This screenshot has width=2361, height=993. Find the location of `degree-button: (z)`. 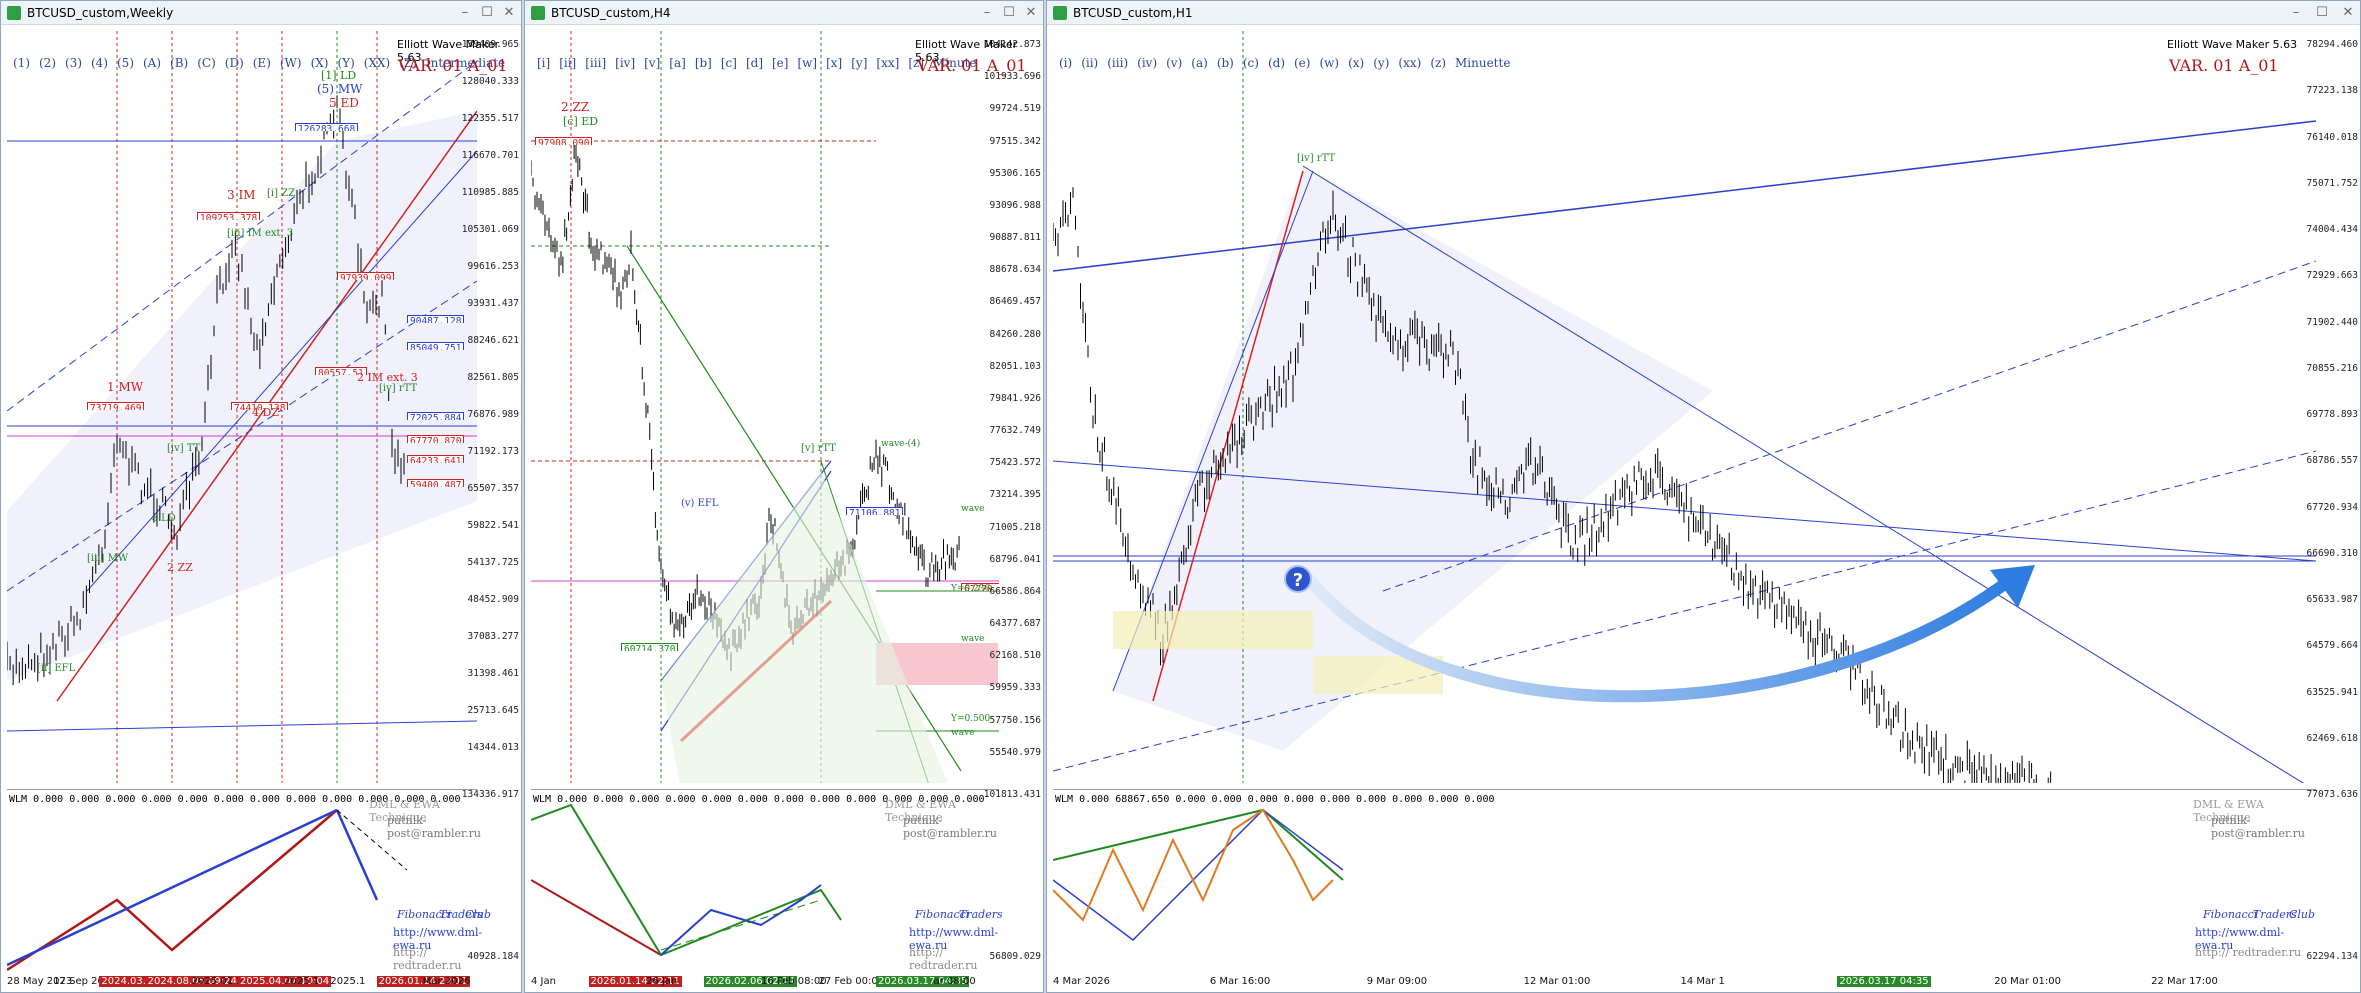

degree-button: (z) is located at coordinates (1438, 63).